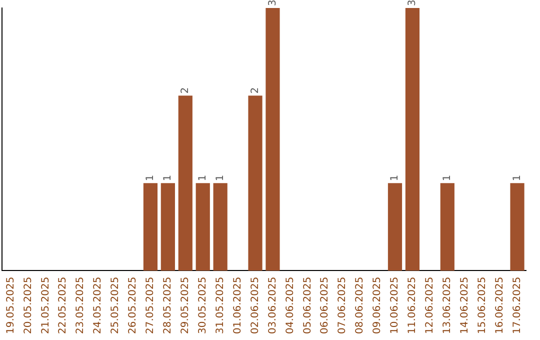  I want to click on x-tick-label: 08.06.2025, so click(360, 305).